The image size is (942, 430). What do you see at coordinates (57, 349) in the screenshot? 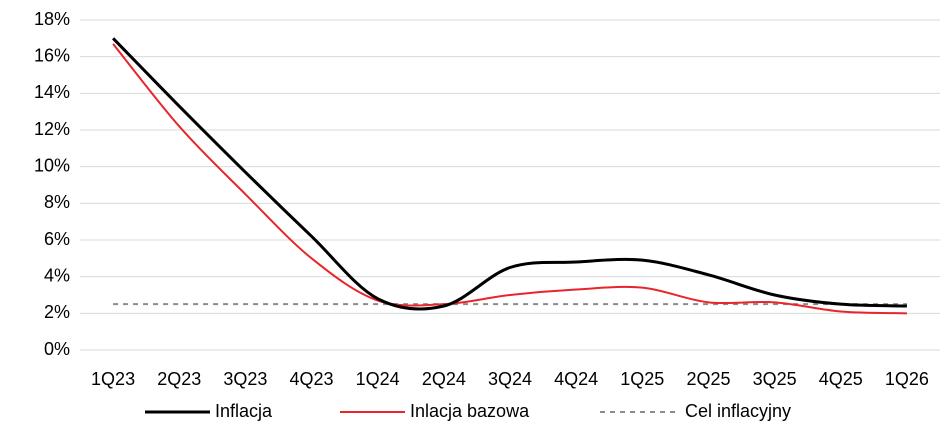
I see `y-tick-label: 0%` at bounding box center [57, 349].